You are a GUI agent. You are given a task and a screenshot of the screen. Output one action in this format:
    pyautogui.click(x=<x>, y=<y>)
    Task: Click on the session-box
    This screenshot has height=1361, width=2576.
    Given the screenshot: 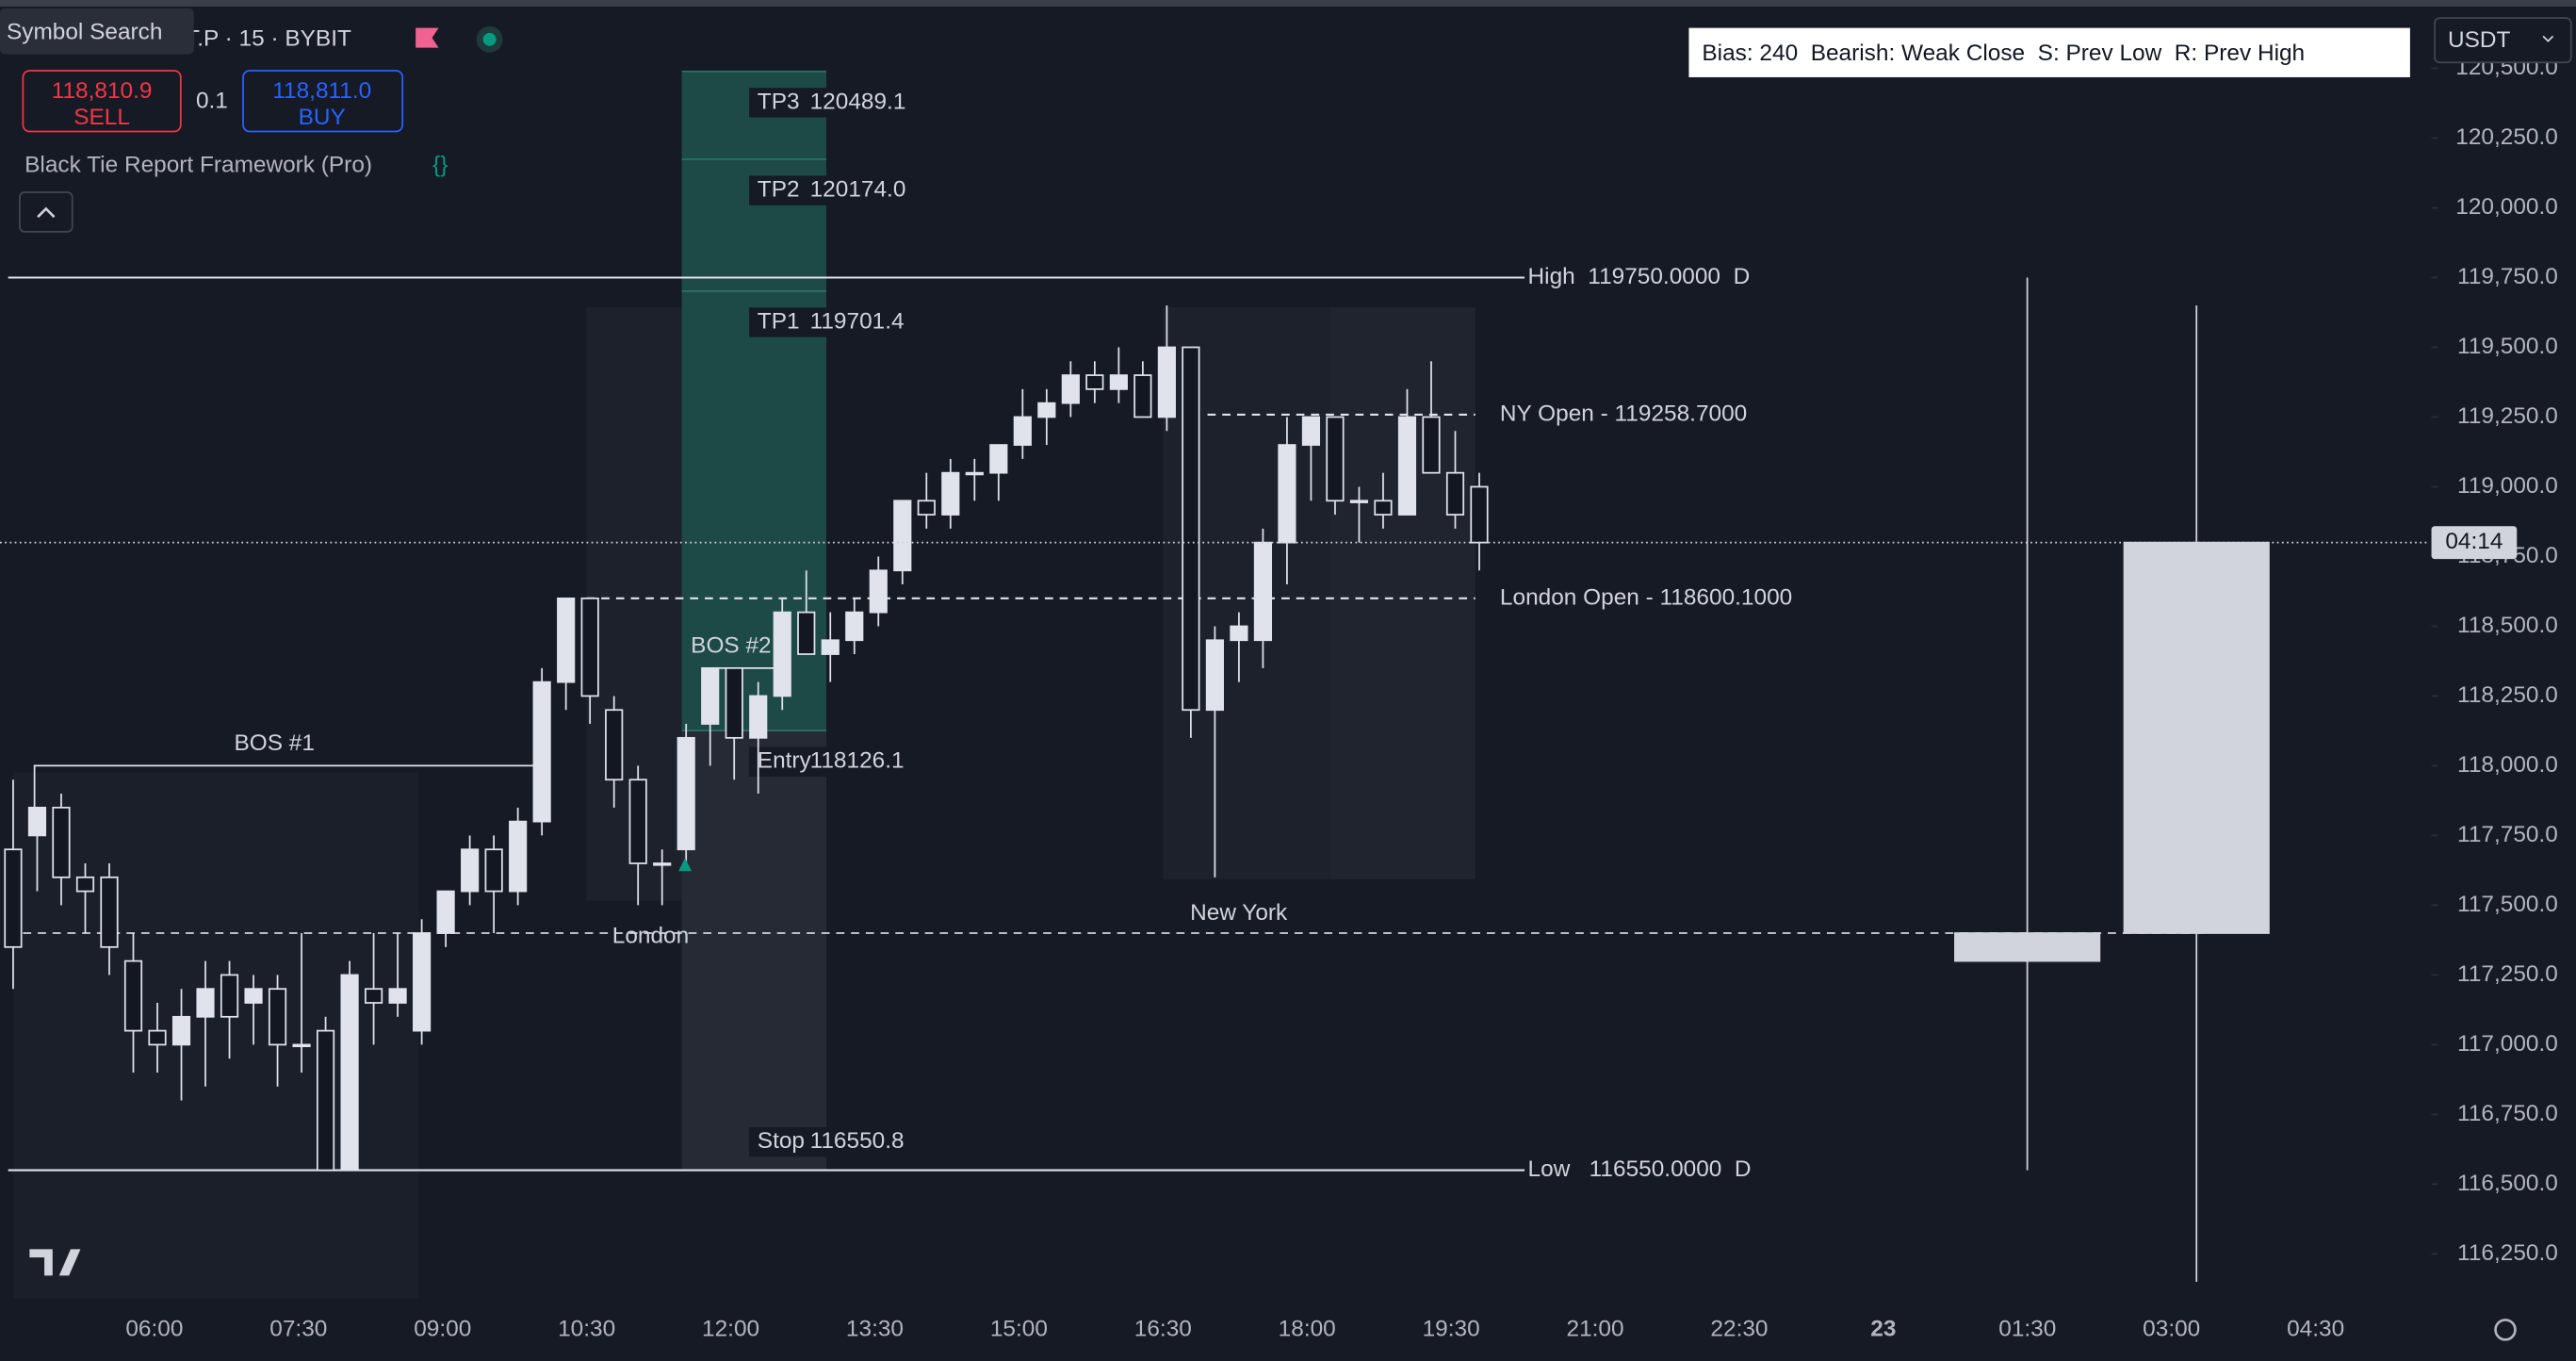 What is the action you would take?
    pyautogui.click(x=1402, y=593)
    